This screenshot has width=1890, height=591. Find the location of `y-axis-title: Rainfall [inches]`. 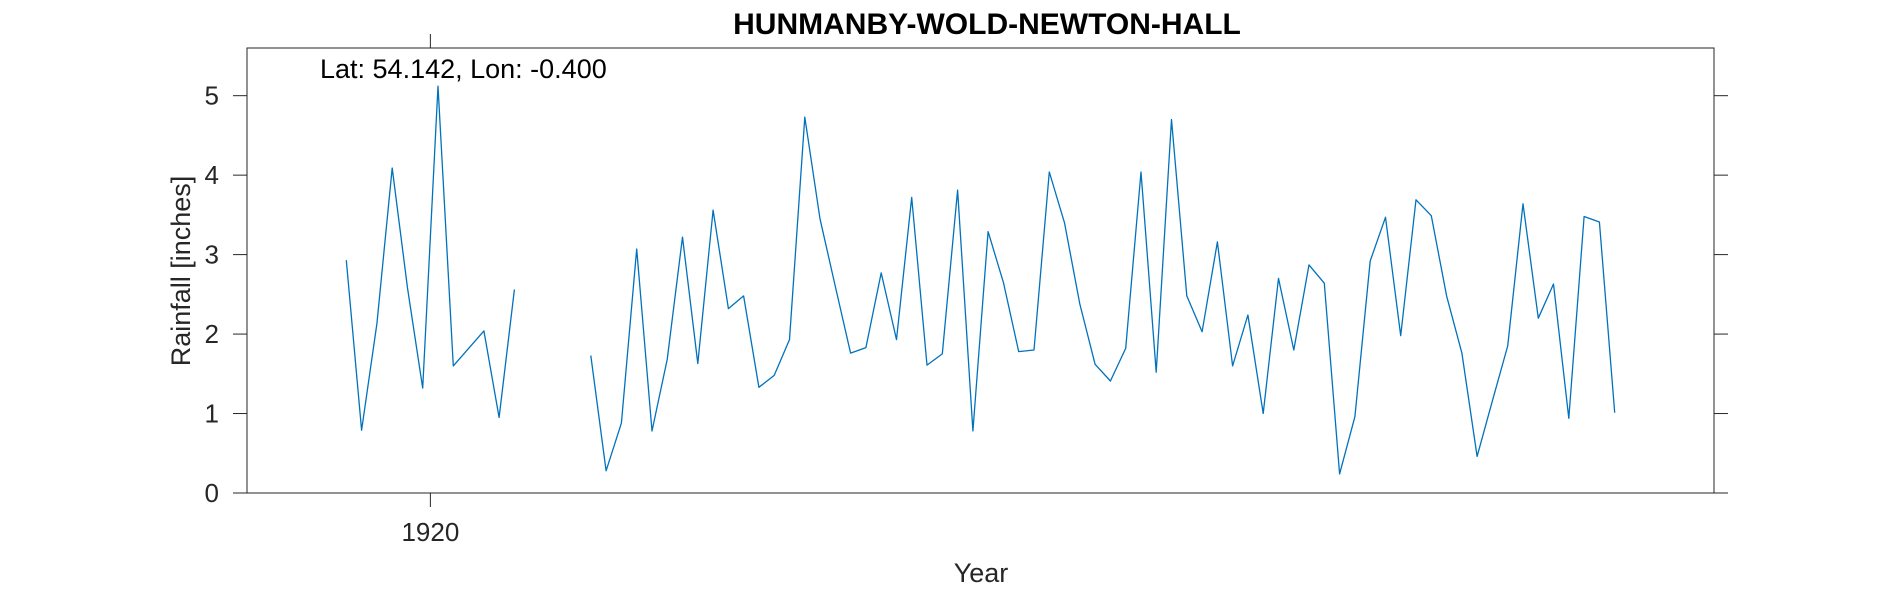

y-axis-title: Rainfall [inches] is located at coordinates (181, 271).